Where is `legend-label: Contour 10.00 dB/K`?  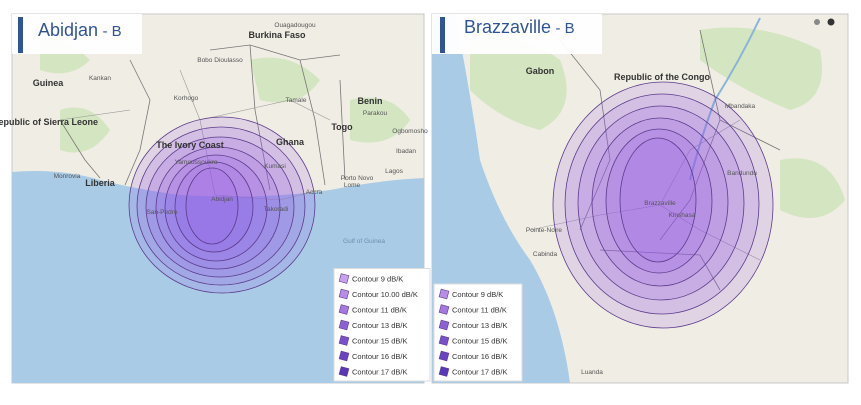
legend-label: Contour 10.00 dB/K is located at coordinates (385, 294).